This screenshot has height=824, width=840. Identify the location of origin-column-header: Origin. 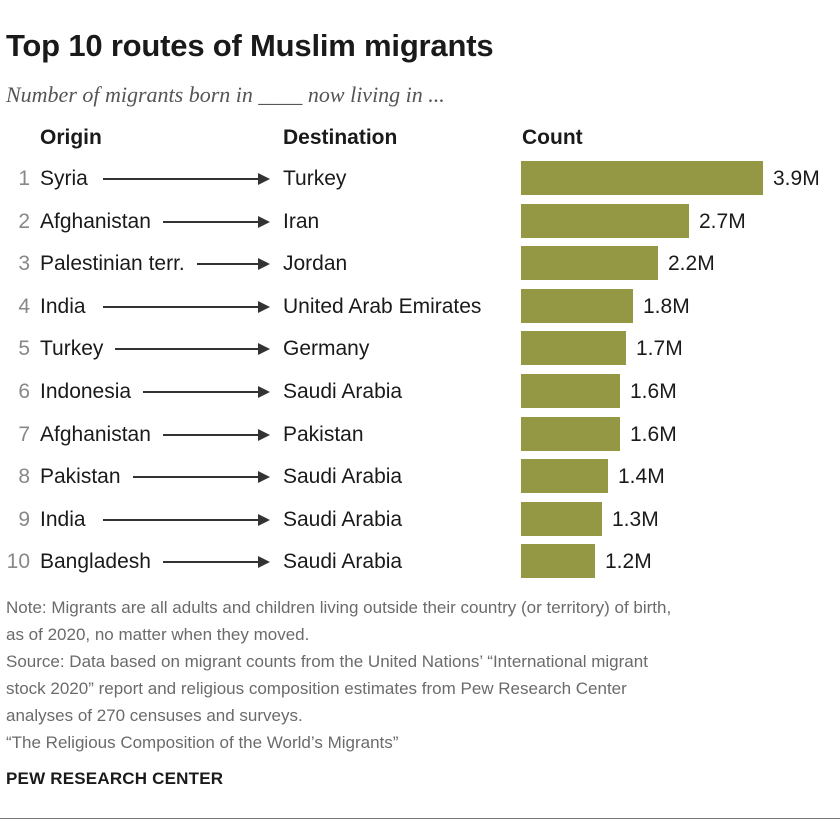
(71, 137).